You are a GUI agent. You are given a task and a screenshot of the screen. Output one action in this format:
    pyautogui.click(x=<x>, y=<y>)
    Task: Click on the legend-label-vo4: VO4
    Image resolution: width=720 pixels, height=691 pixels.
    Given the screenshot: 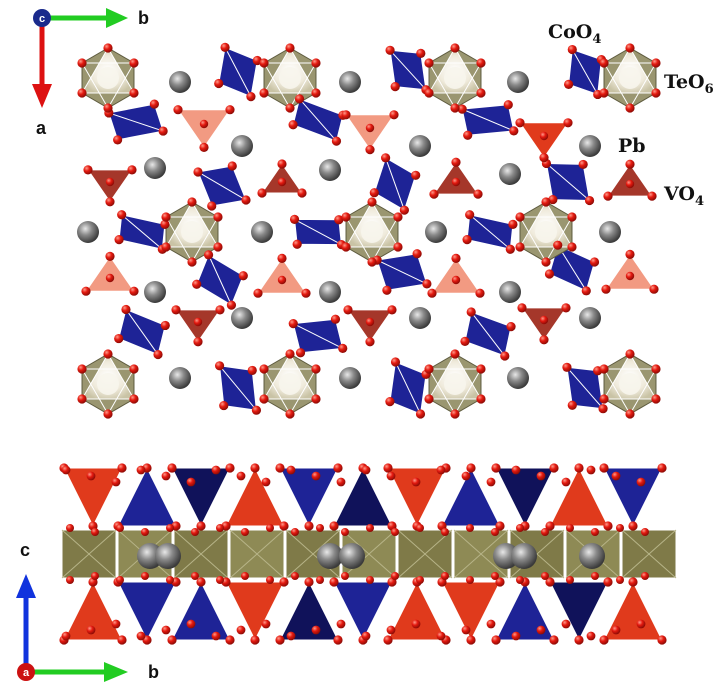 What is the action you would take?
    pyautogui.click(x=683, y=196)
    